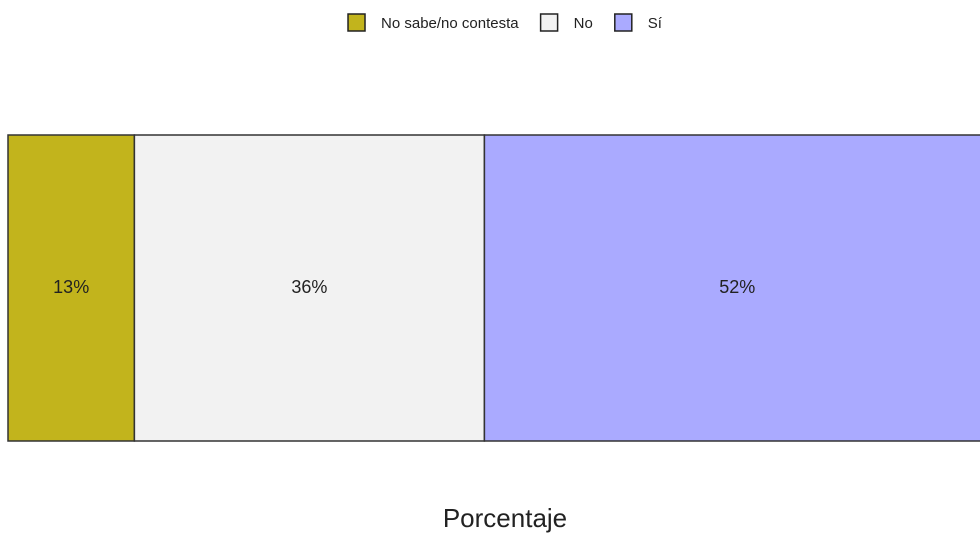 Image resolution: width=980 pixels, height=536 pixels. What do you see at coordinates (737, 287) in the screenshot?
I see `data-label: 52%` at bounding box center [737, 287].